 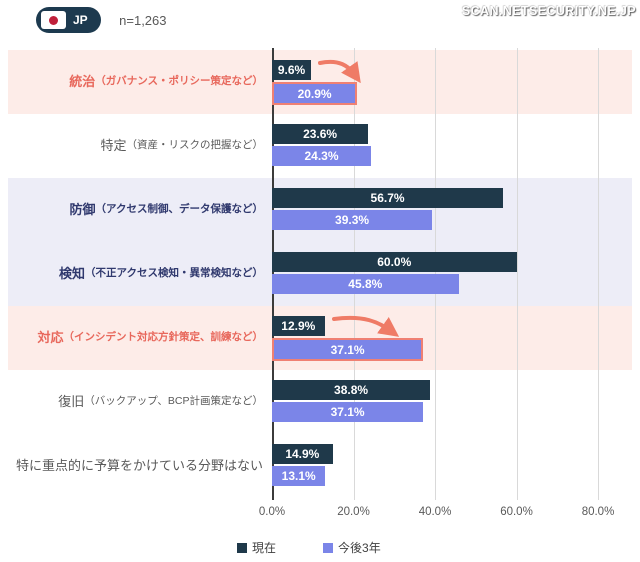 I want to click on legend-item-future: 今後3年, so click(x=352, y=547).